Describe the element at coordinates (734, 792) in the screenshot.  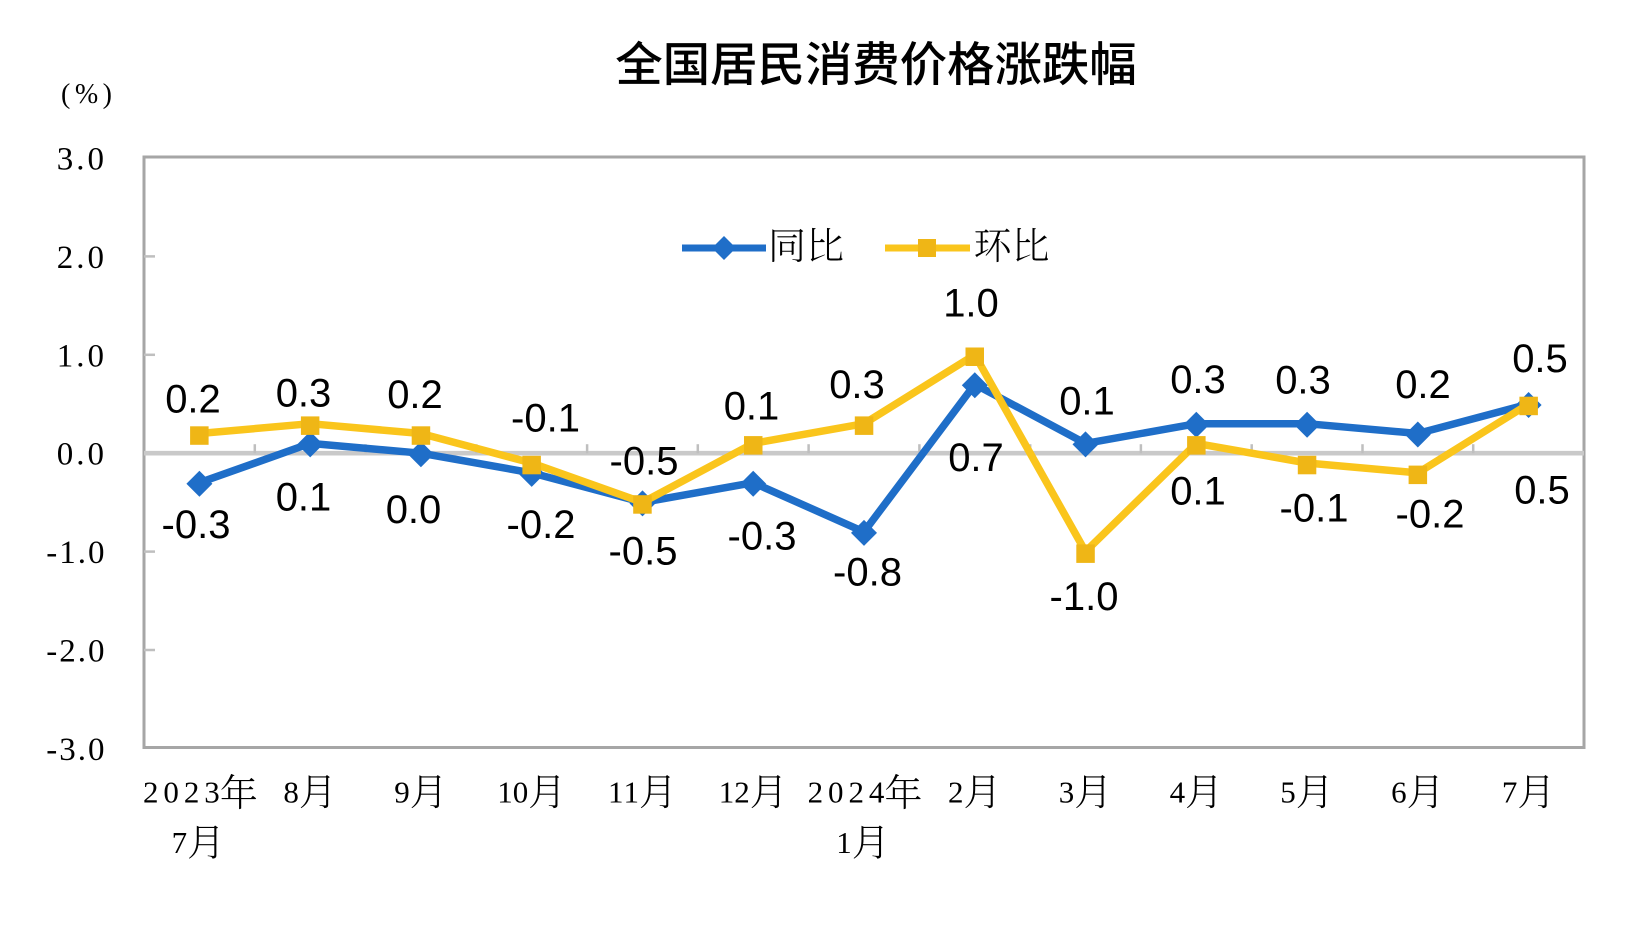
I see `svg-text: 12` at that location.